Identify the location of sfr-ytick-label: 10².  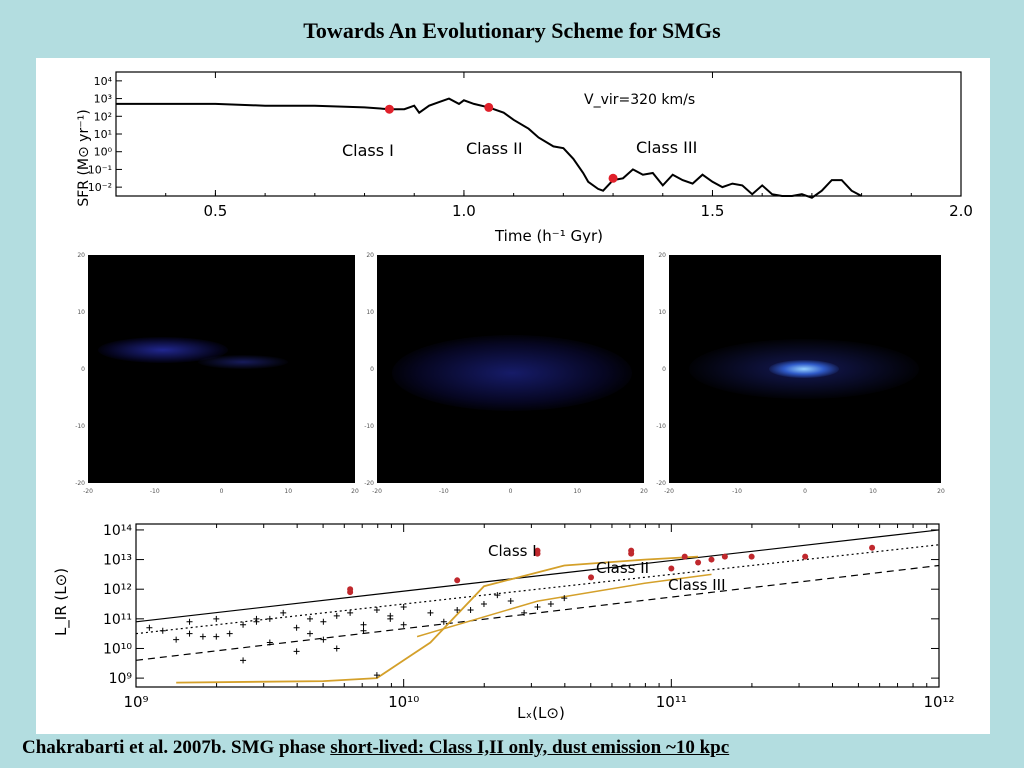
(103, 116).